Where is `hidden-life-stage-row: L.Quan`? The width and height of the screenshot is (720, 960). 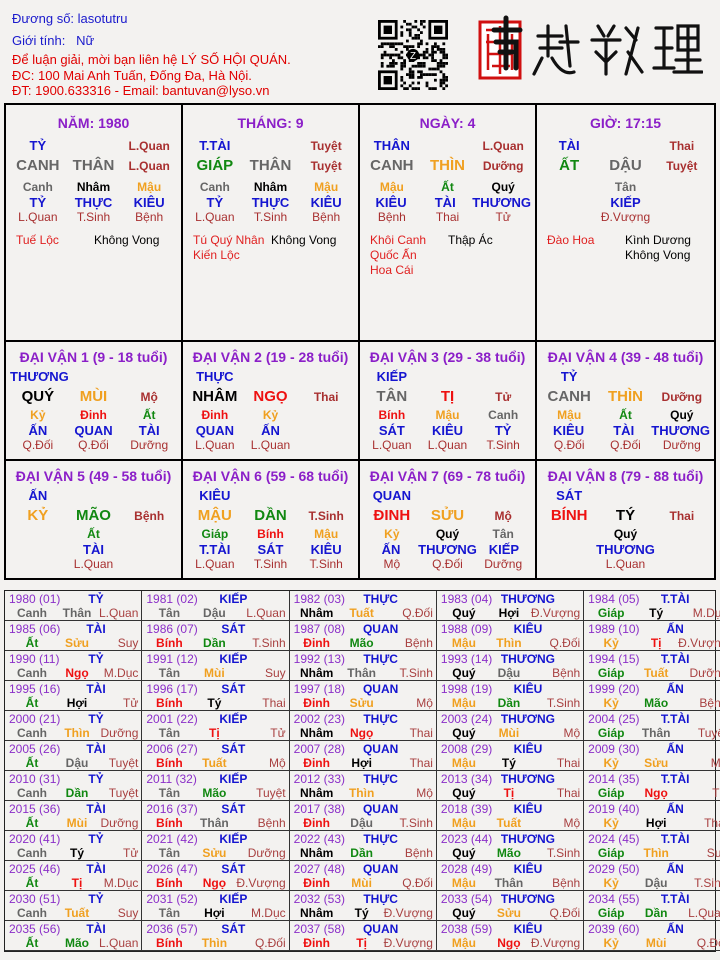
hidden-life-stage-row: L.Quan is located at coordinates (625, 564).